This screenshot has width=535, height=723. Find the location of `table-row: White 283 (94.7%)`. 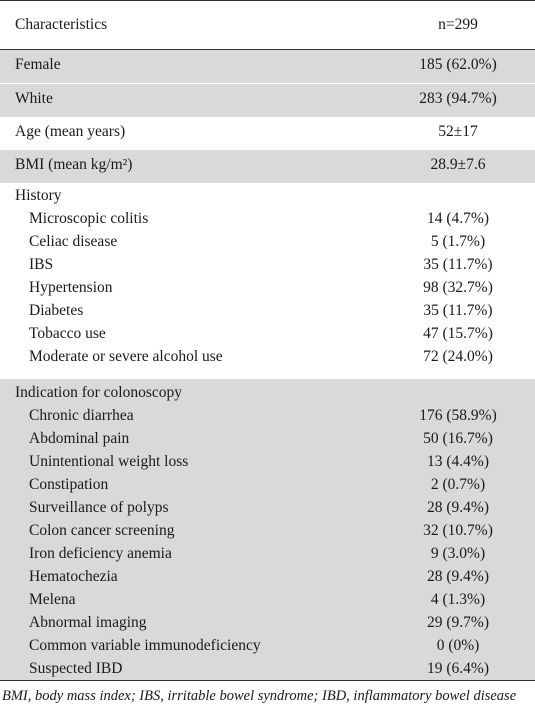

table-row: White 283 (94.7%) is located at coordinates (267, 100).